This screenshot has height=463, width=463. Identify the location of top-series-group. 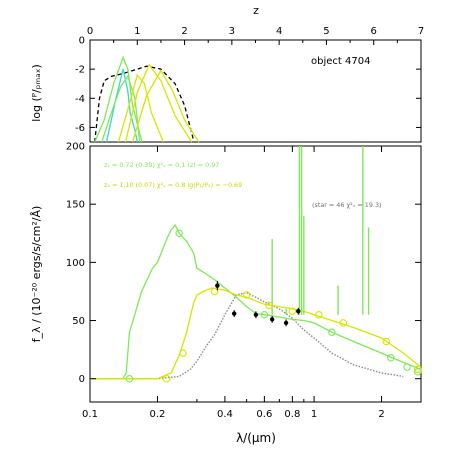
(147, 99).